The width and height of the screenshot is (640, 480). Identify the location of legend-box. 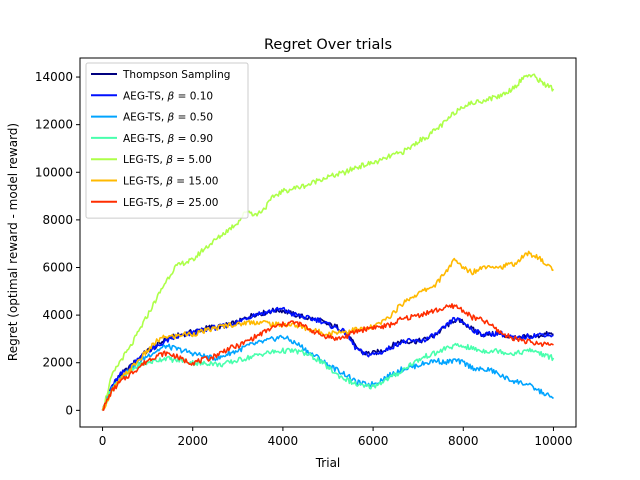
(167, 140).